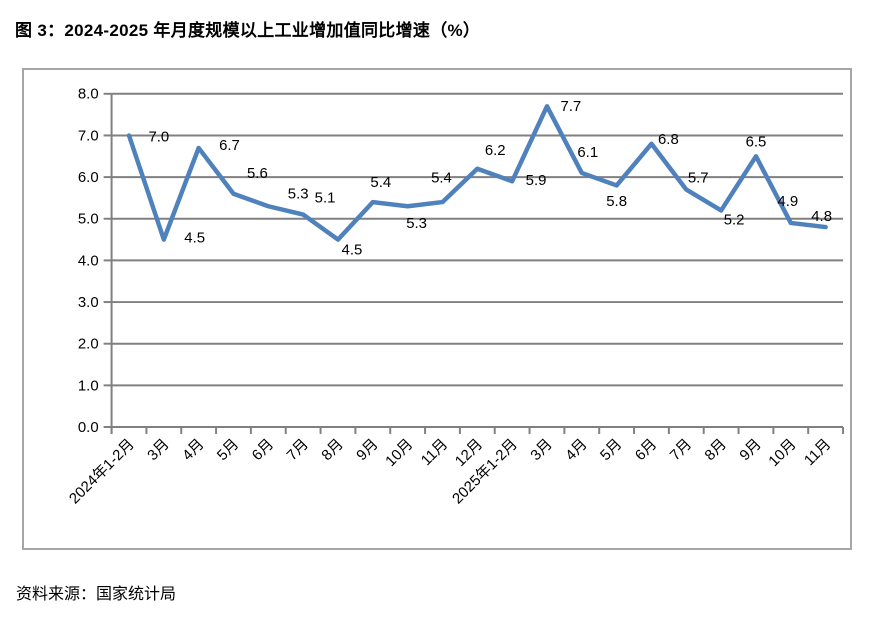  Describe the element at coordinates (158, 137) in the screenshot. I see `data-point-label: 7.0` at that location.